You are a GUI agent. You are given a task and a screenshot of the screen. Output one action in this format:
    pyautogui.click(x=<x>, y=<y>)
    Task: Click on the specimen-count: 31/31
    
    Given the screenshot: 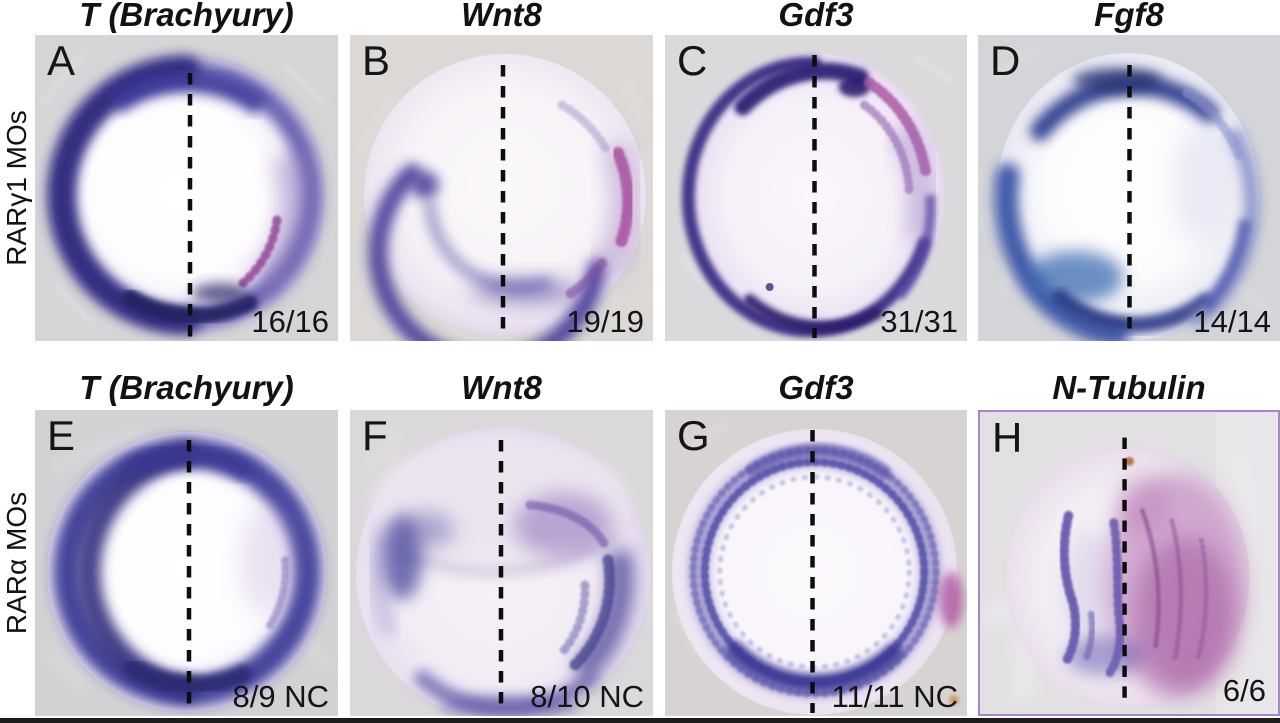 What is the action you would take?
    pyautogui.click(x=919, y=321)
    